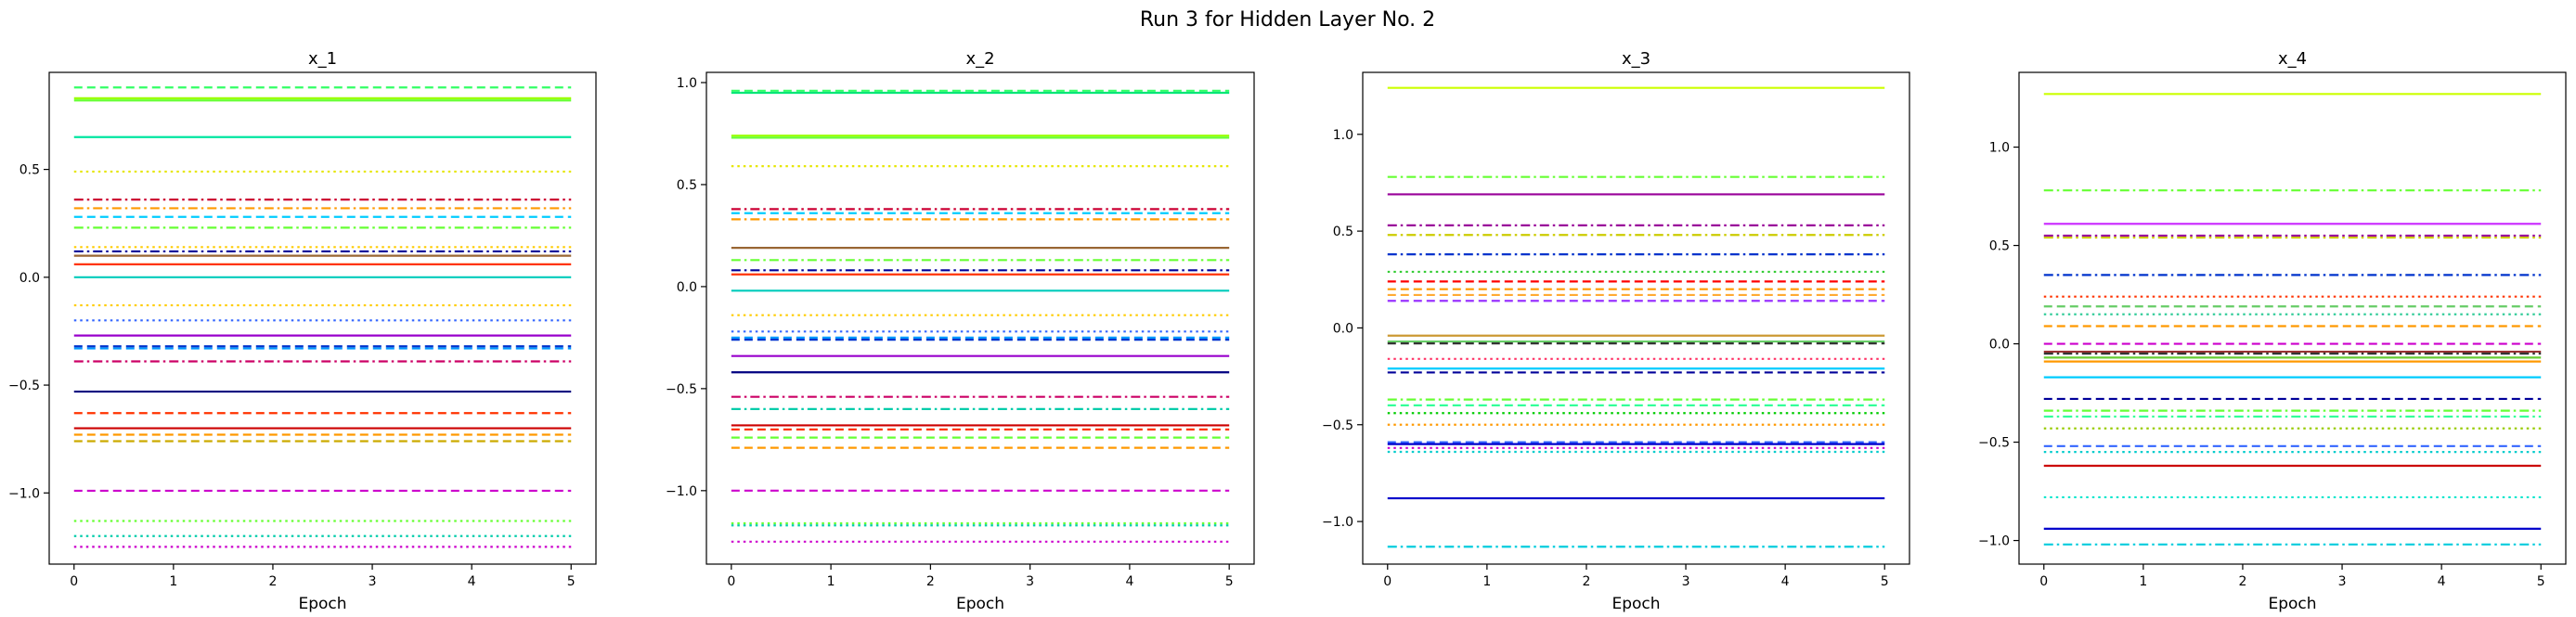 The width and height of the screenshot is (2576, 617). What do you see at coordinates (2292, 59) in the screenshot?
I see `subplot-title: x_4` at bounding box center [2292, 59].